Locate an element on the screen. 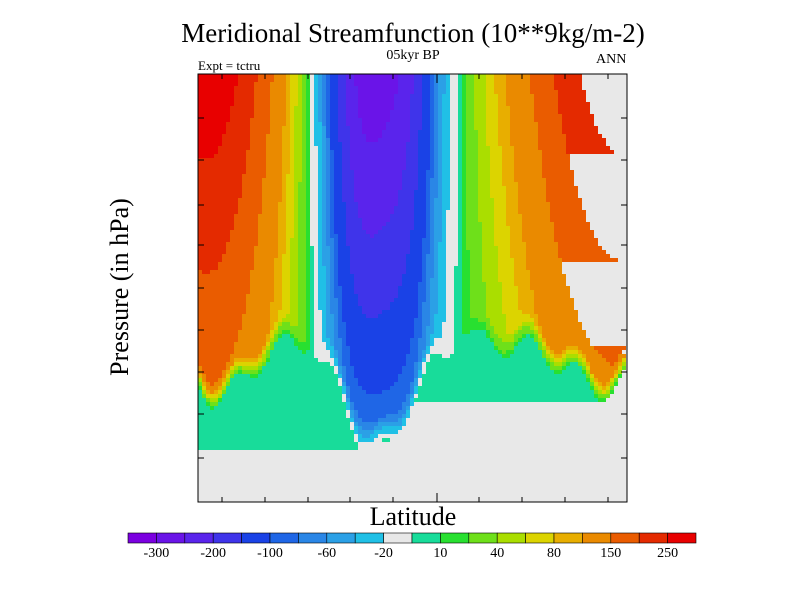 Image resolution: width=800 pixels, height=600 pixels. colorbar-swatch is located at coordinates (313, 538).